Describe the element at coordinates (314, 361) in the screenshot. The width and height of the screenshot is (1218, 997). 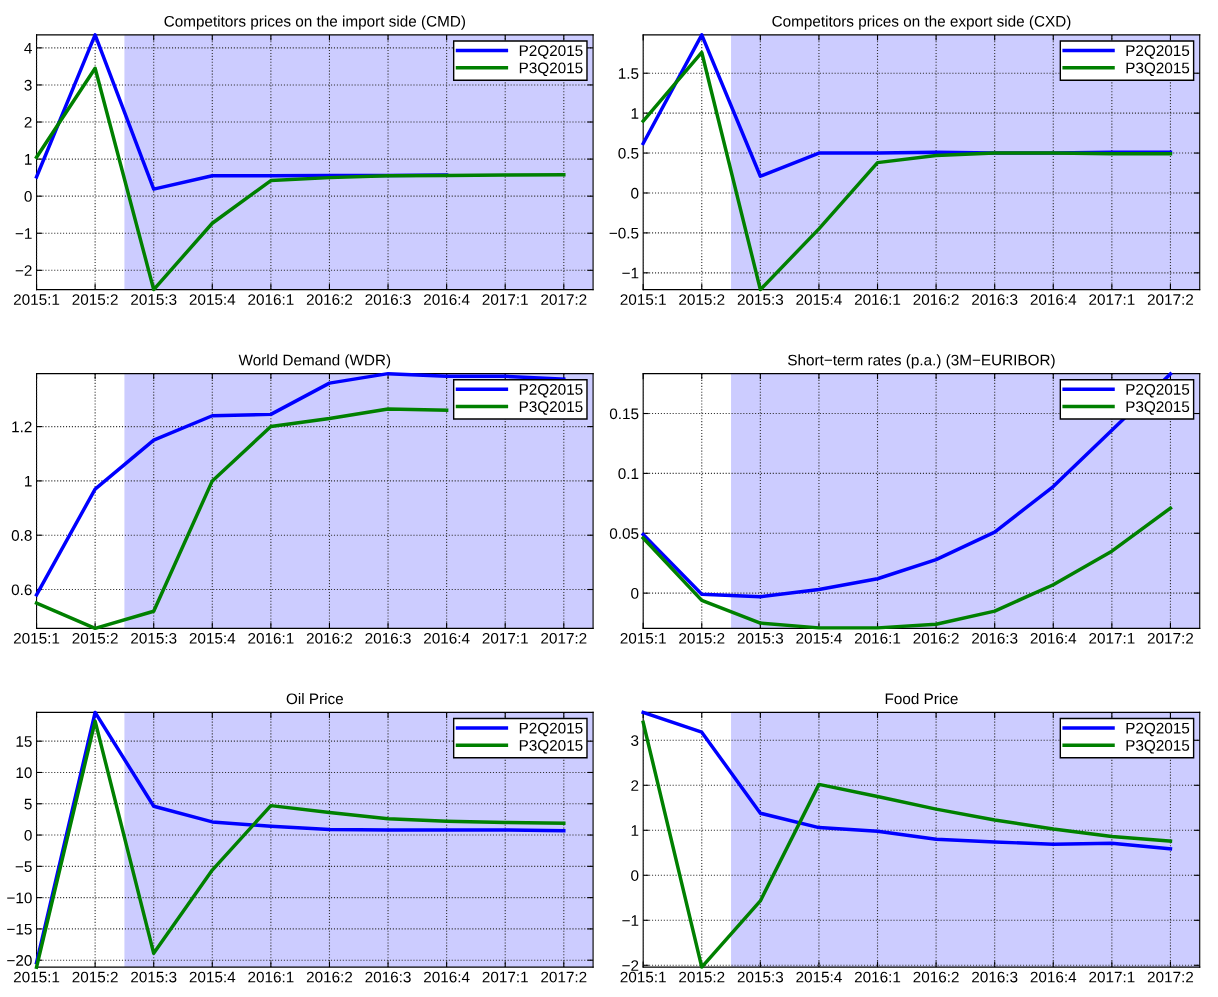
I see `chart-title: World Demand (WDR)` at that location.